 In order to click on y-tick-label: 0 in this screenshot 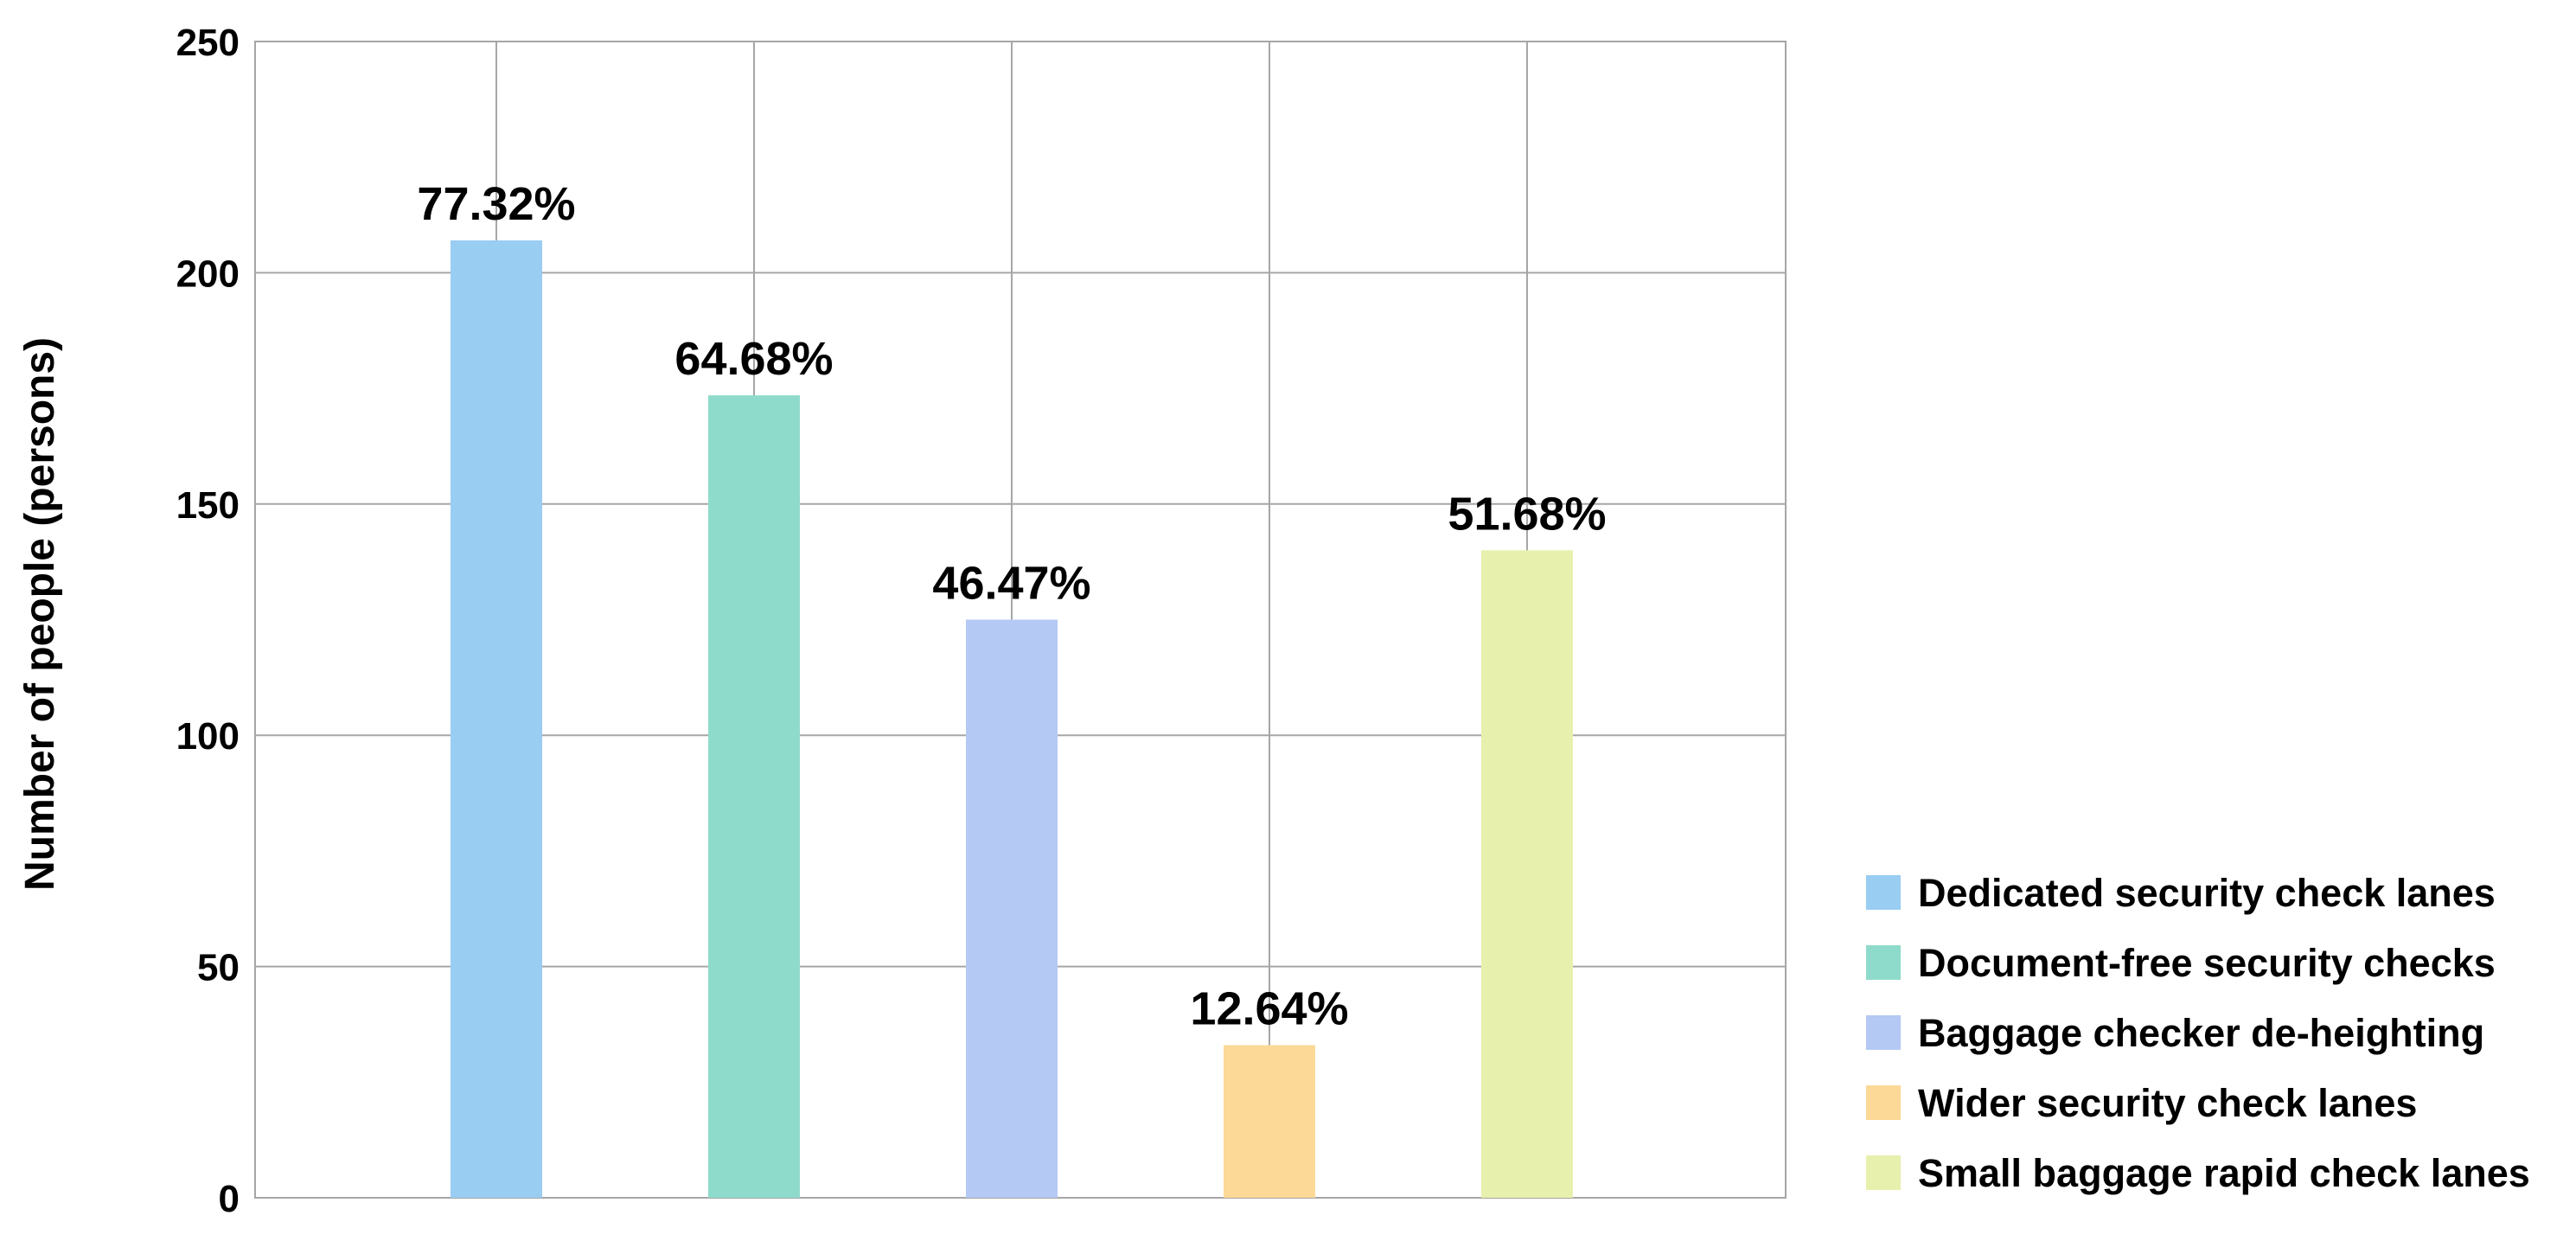, I will do `click(229, 1199)`.